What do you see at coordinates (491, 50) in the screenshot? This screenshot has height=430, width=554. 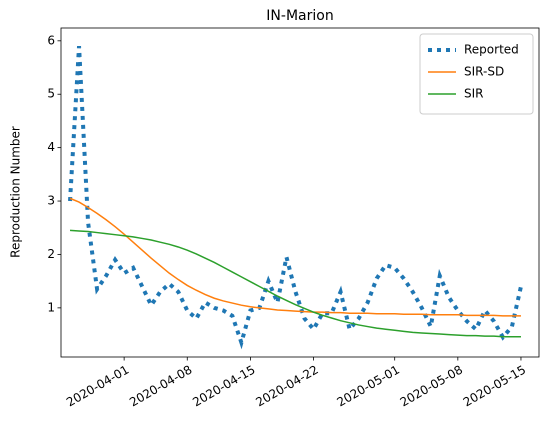 I see `legend-label: Reported` at bounding box center [491, 50].